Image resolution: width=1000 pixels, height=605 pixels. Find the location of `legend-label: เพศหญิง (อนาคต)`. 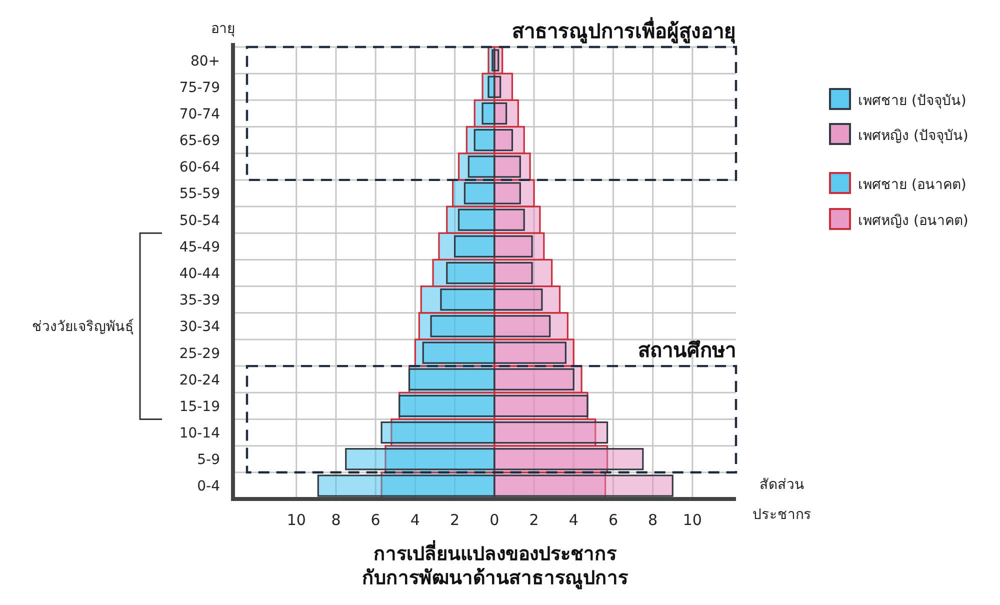

legend-label: เพศหญิง (อนาคต) is located at coordinates (913, 221).